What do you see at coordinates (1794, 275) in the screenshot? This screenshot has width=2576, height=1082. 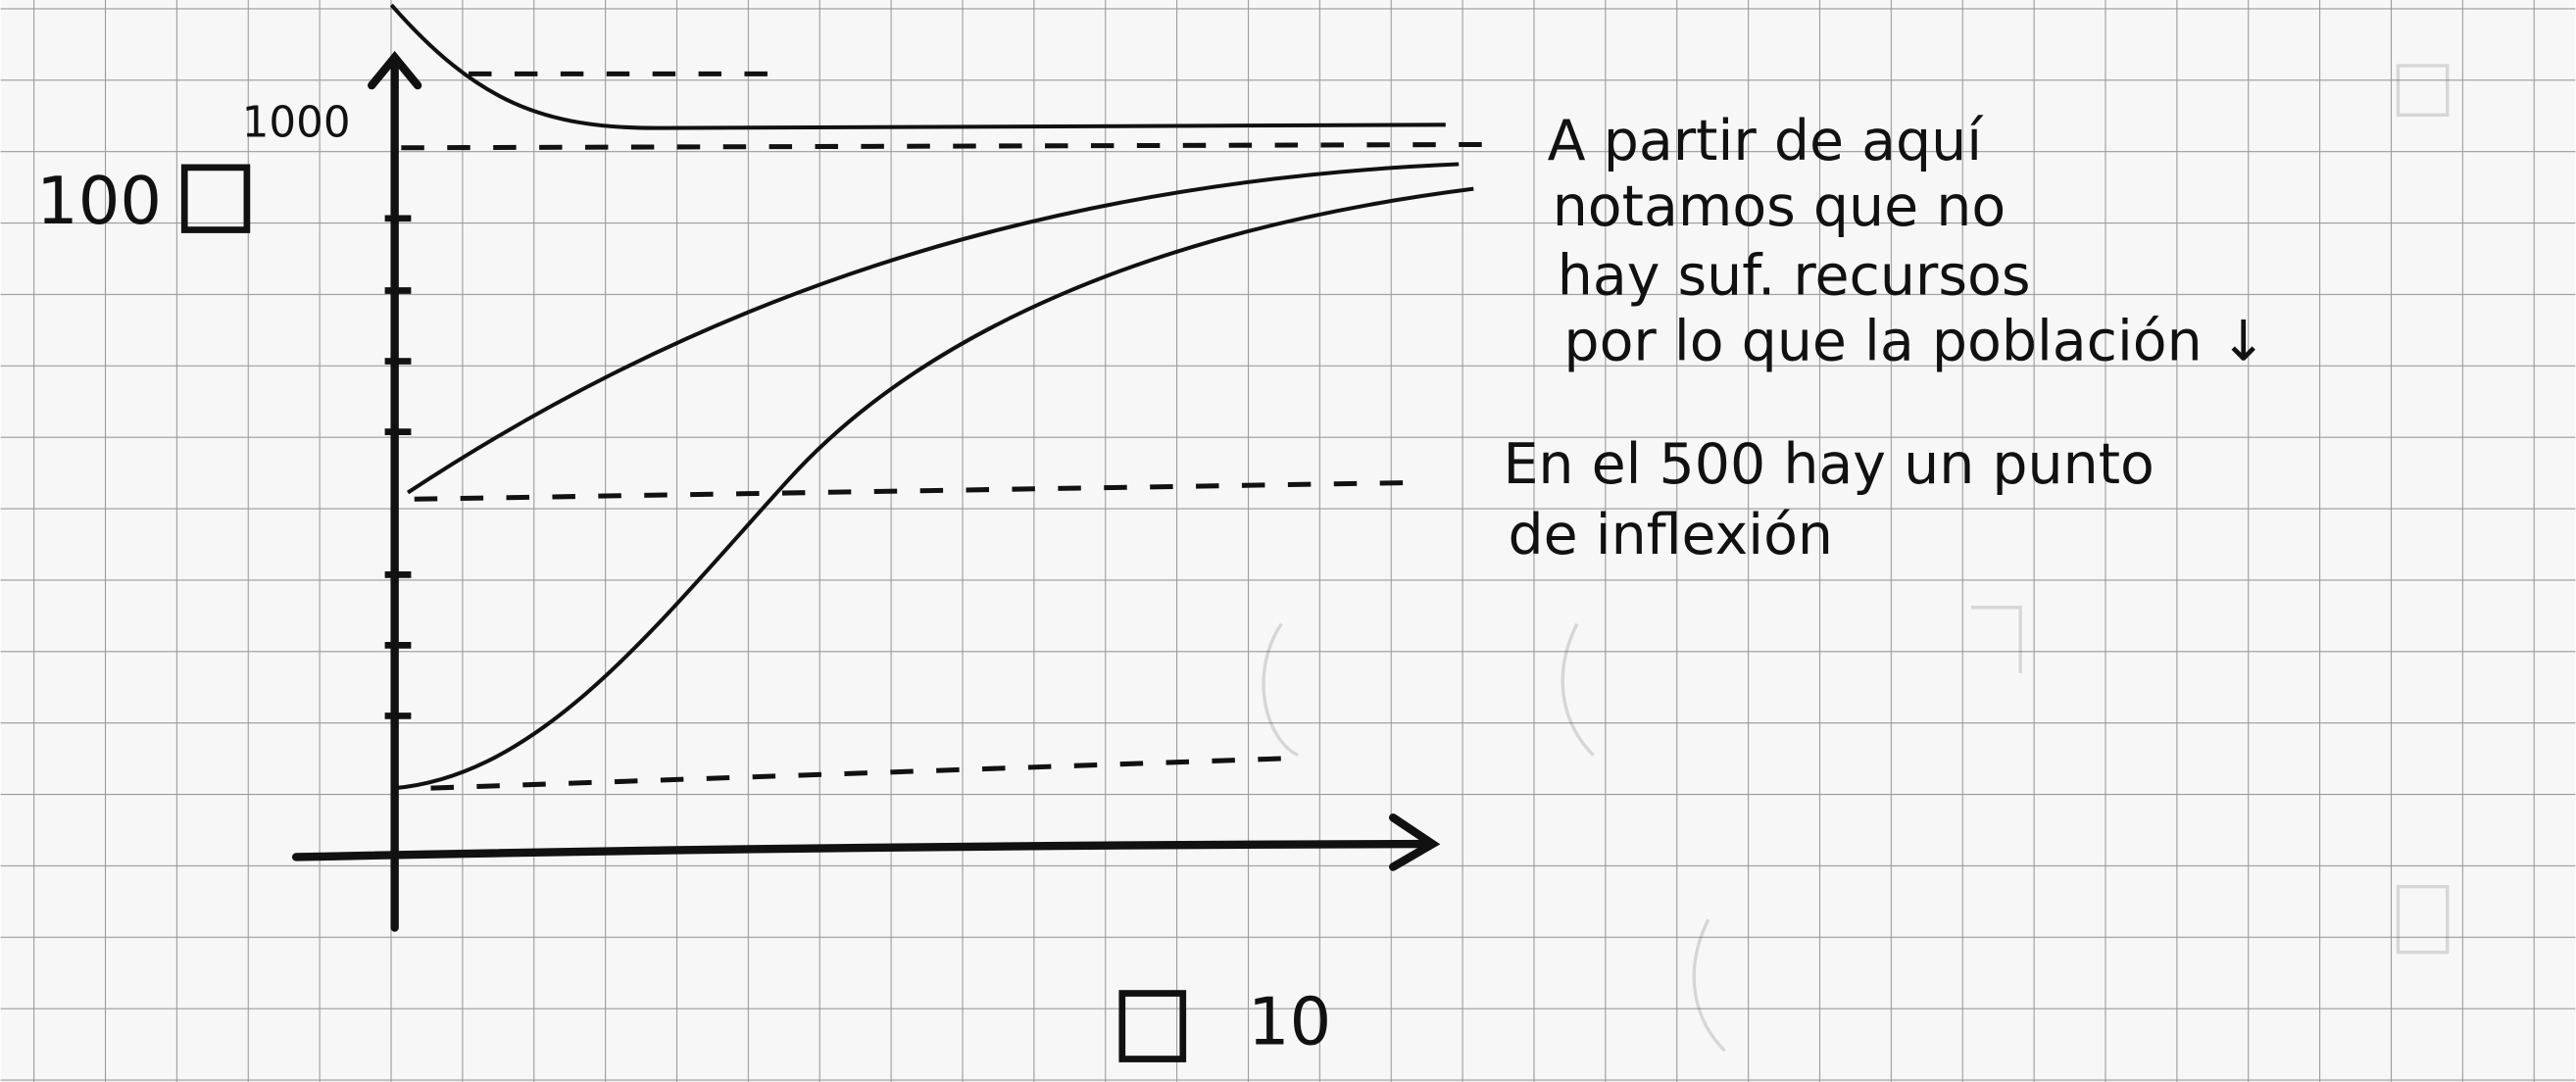 I see `note-line: hay suf. recursos` at bounding box center [1794, 275].